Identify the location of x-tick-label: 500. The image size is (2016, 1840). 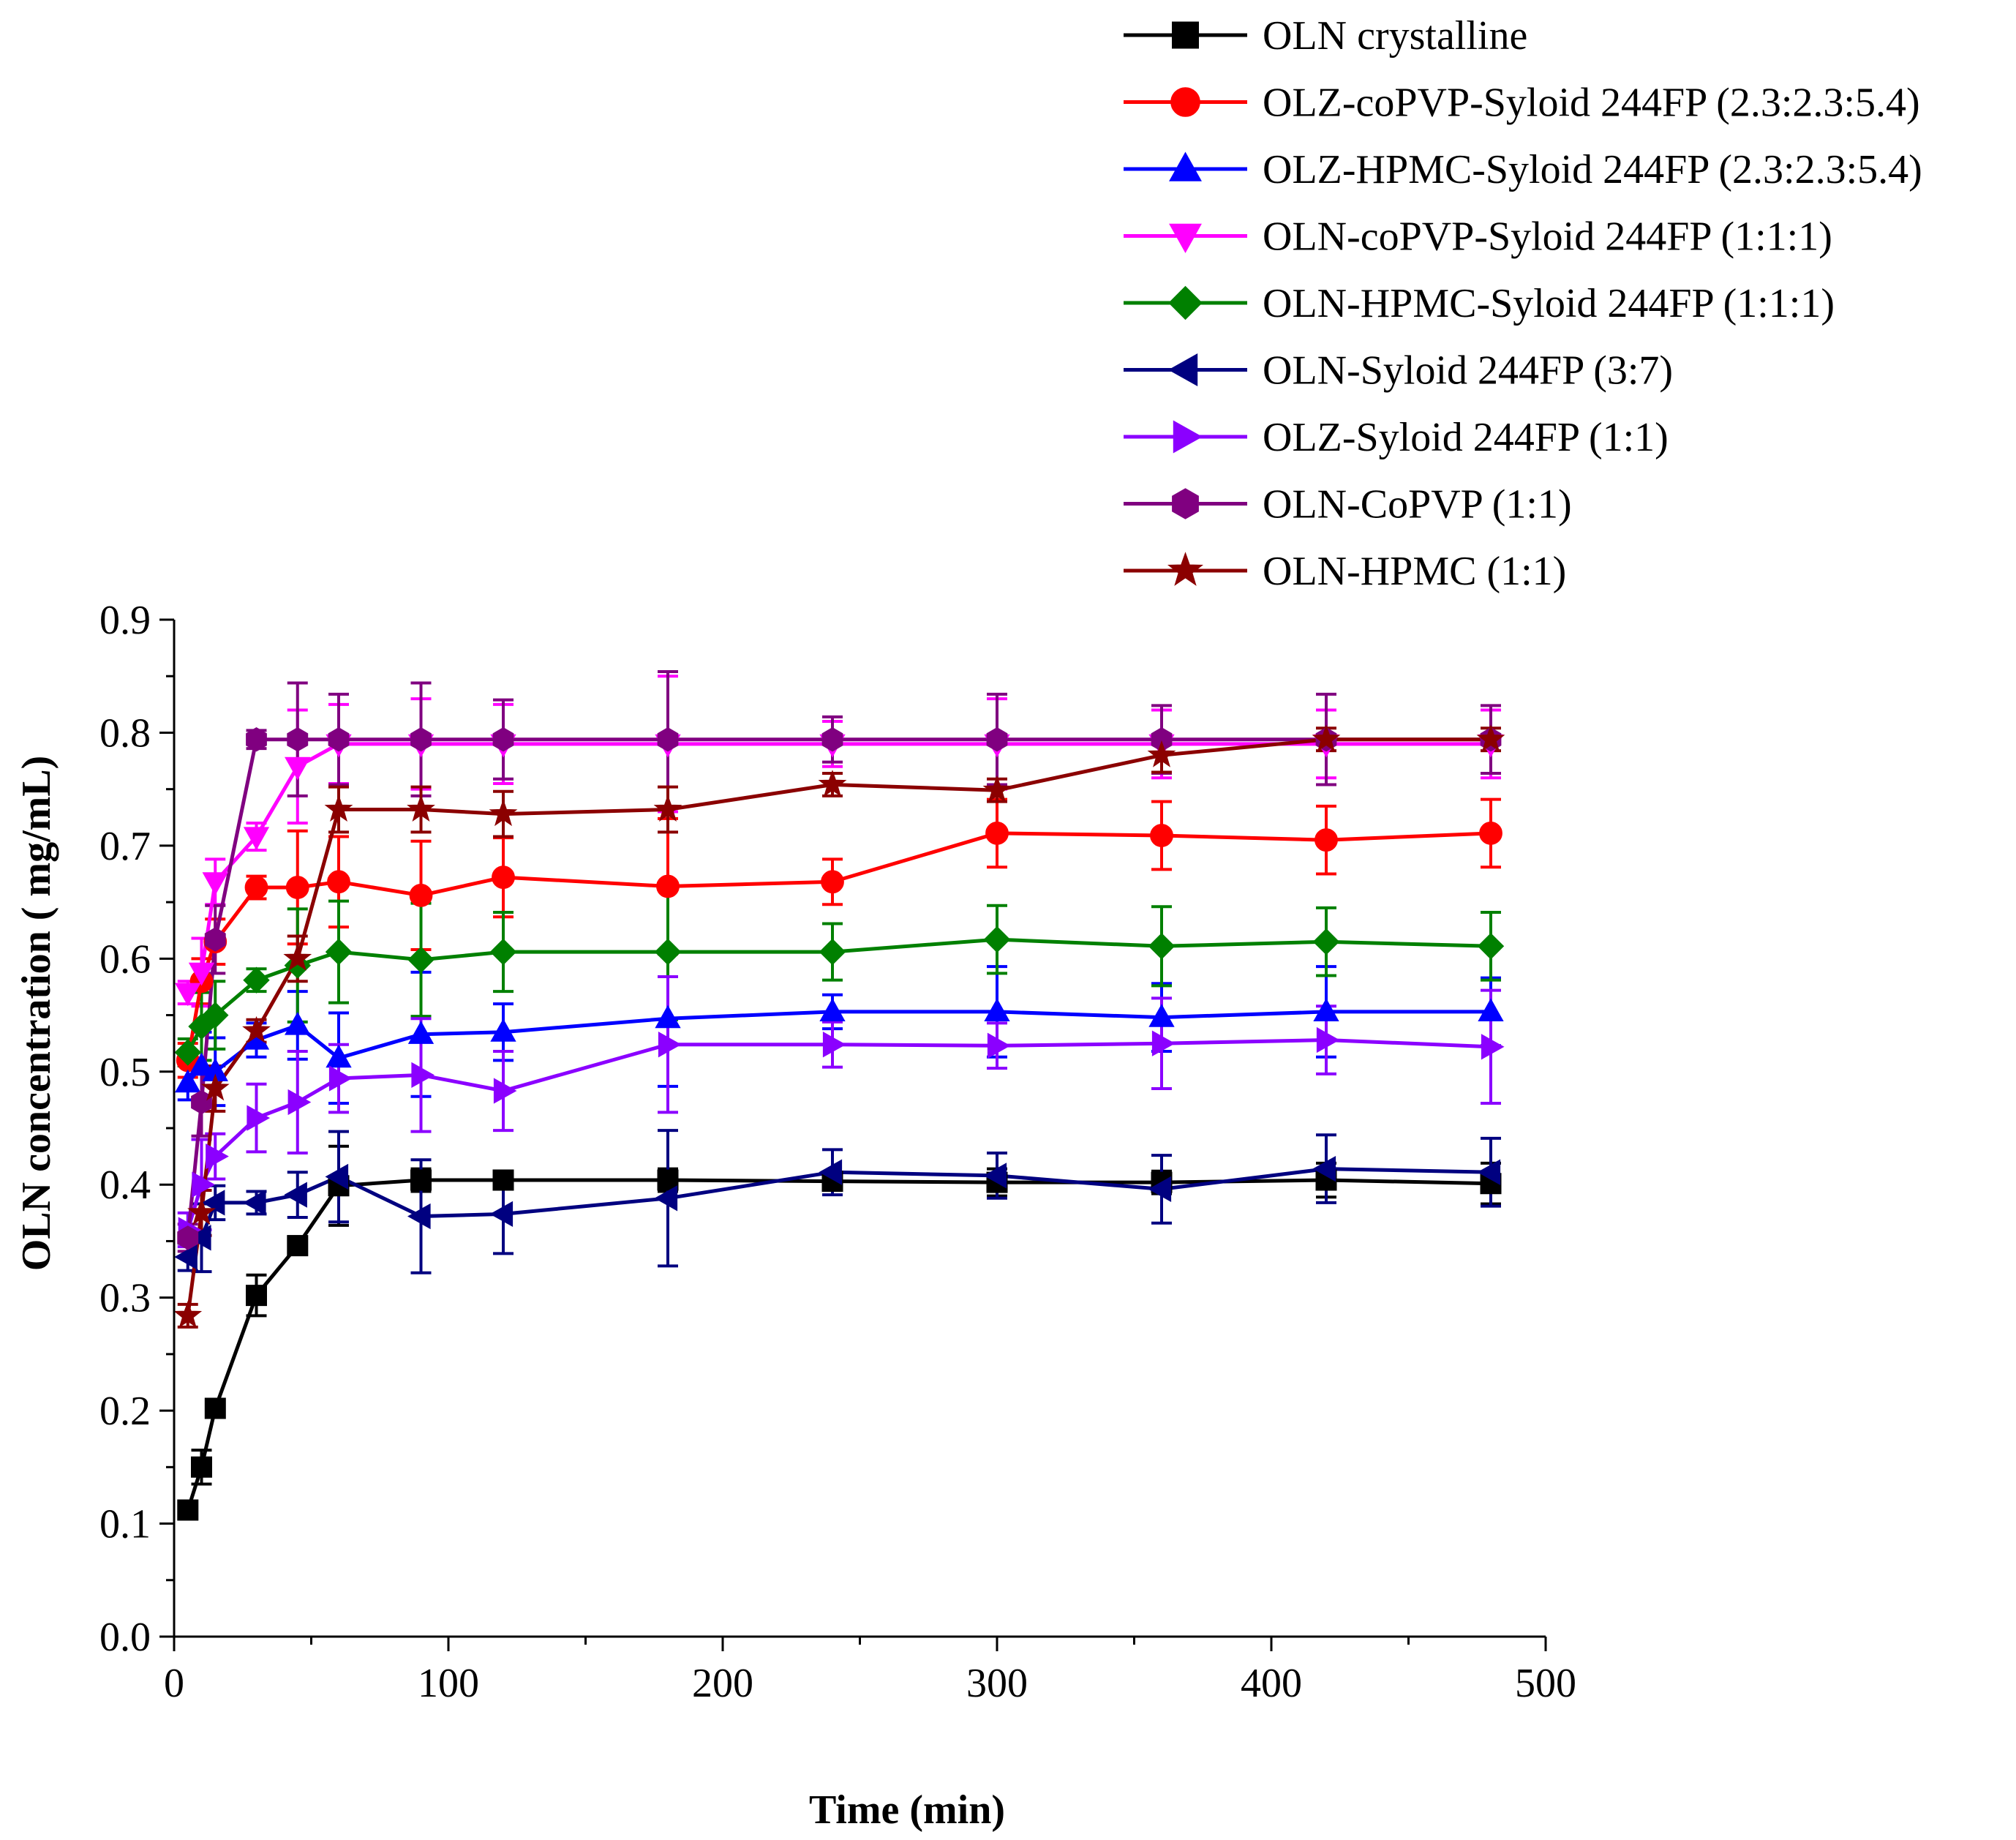
(1546, 1684).